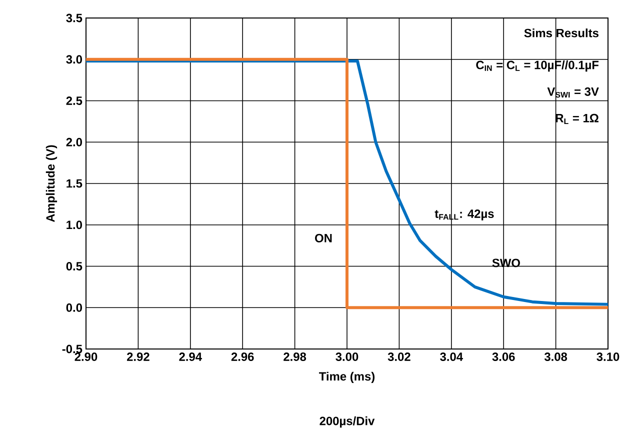  What do you see at coordinates (347, 377) in the screenshot?
I see `x-axis-title: Time (ms)` at bounding box center [347, 377].